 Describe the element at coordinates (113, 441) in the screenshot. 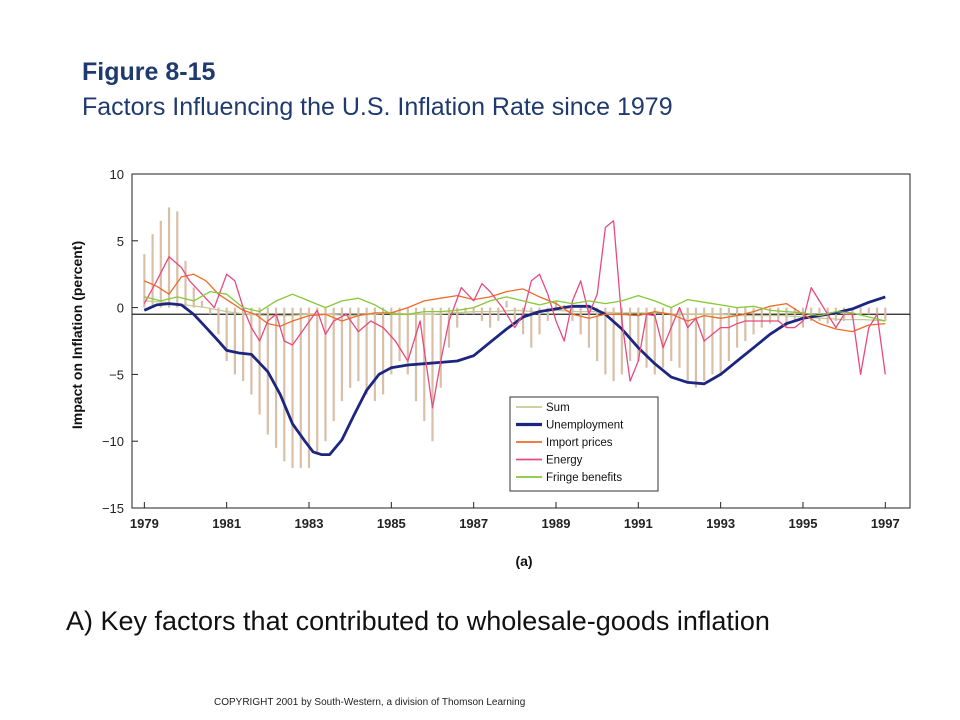

I see `y-tick-label: −10` at that location.